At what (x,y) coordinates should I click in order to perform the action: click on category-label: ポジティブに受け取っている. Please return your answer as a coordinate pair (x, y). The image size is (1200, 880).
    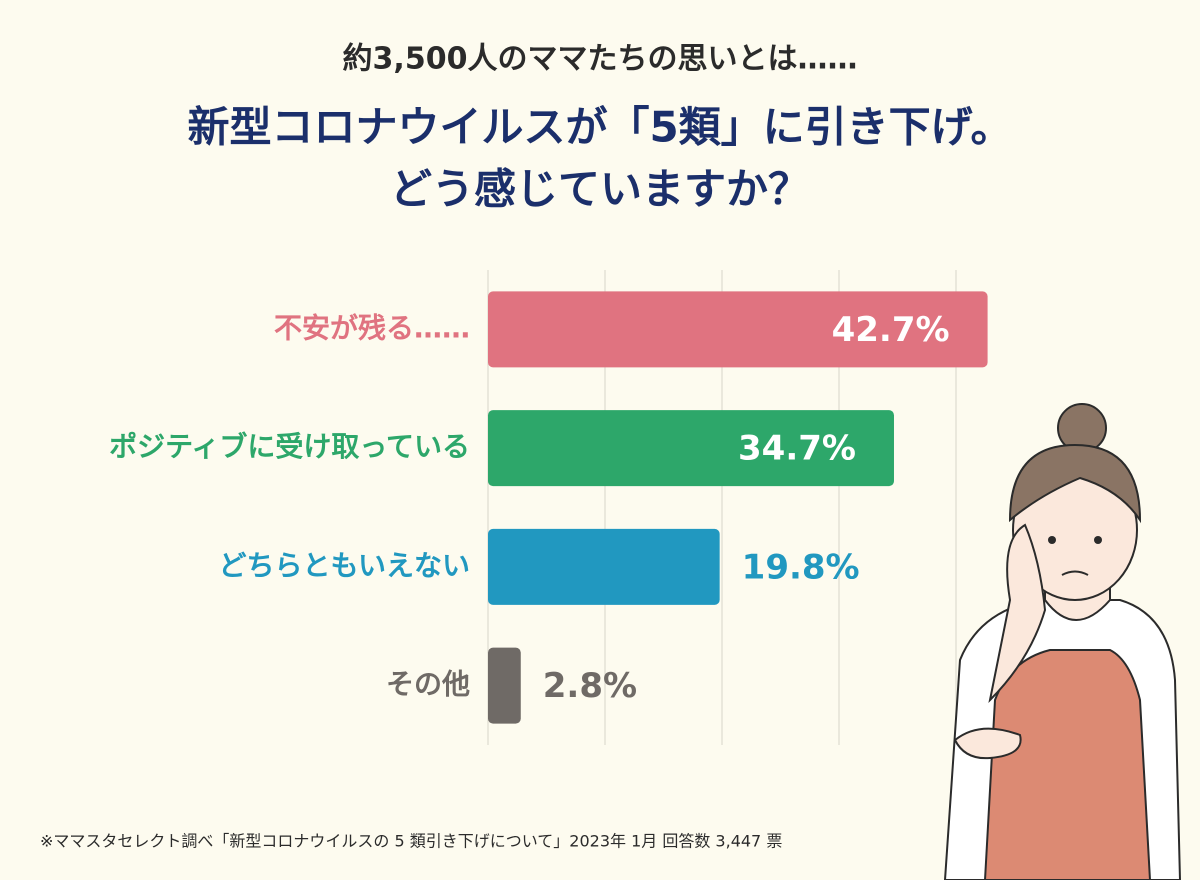
    Looking at the image, I should click on (289, 446).